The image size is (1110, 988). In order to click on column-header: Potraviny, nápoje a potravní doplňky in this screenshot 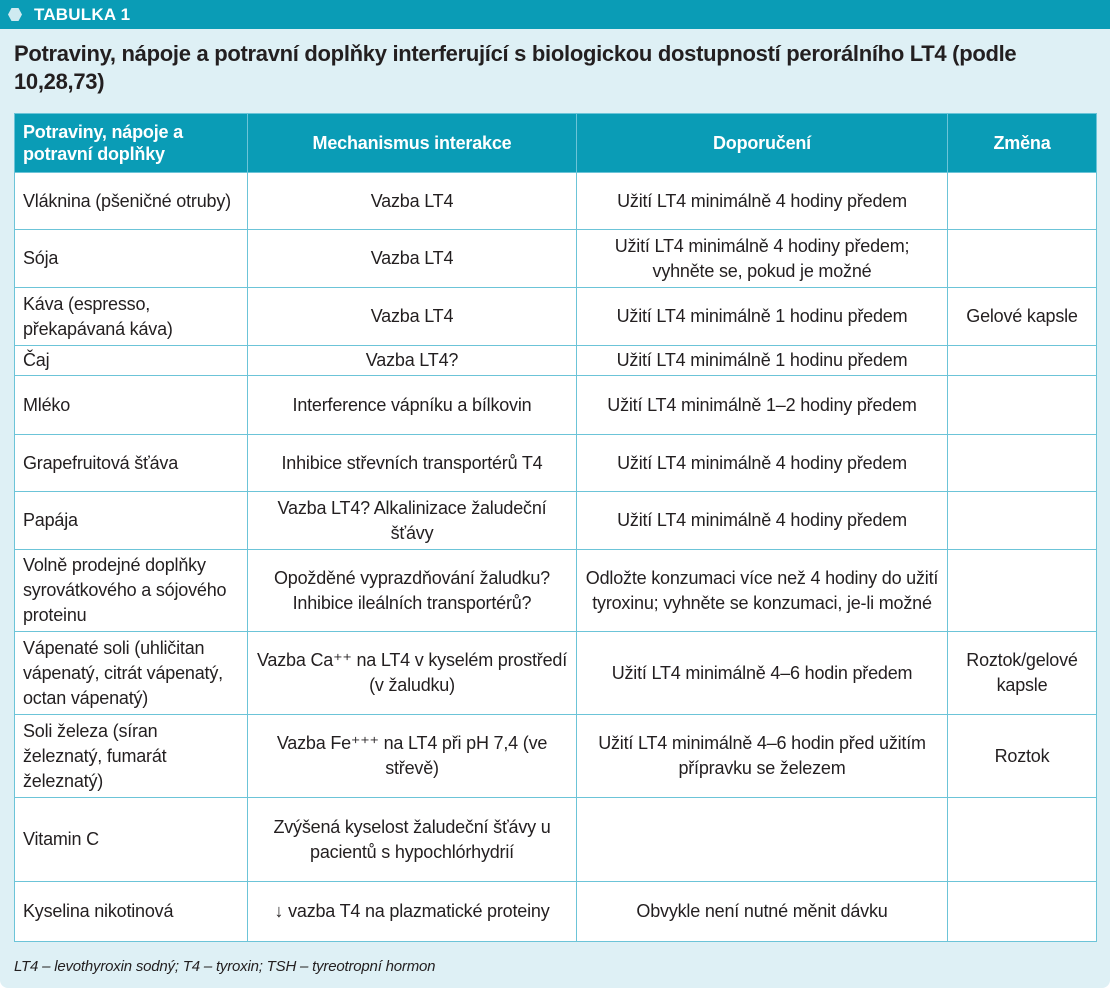, I will do `click(131, 143)`.